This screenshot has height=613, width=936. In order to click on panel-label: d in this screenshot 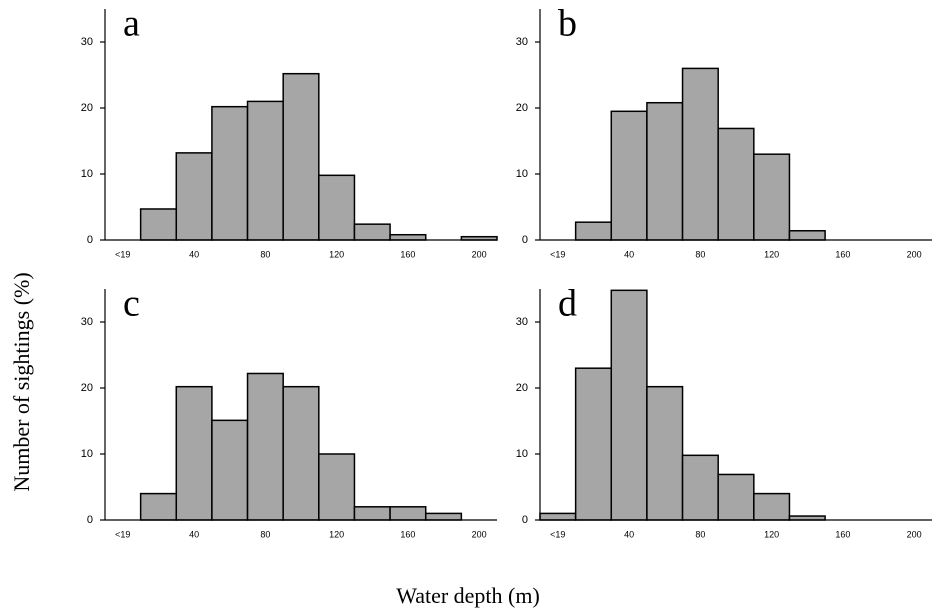, I will do `click(567, 304)`.